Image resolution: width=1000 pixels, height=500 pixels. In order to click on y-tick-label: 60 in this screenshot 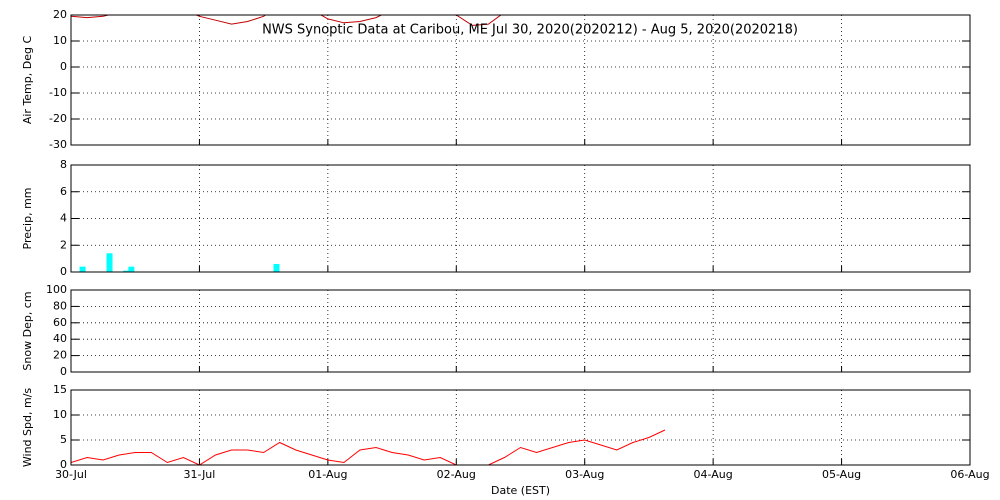, I will do `click(60, 322)`.